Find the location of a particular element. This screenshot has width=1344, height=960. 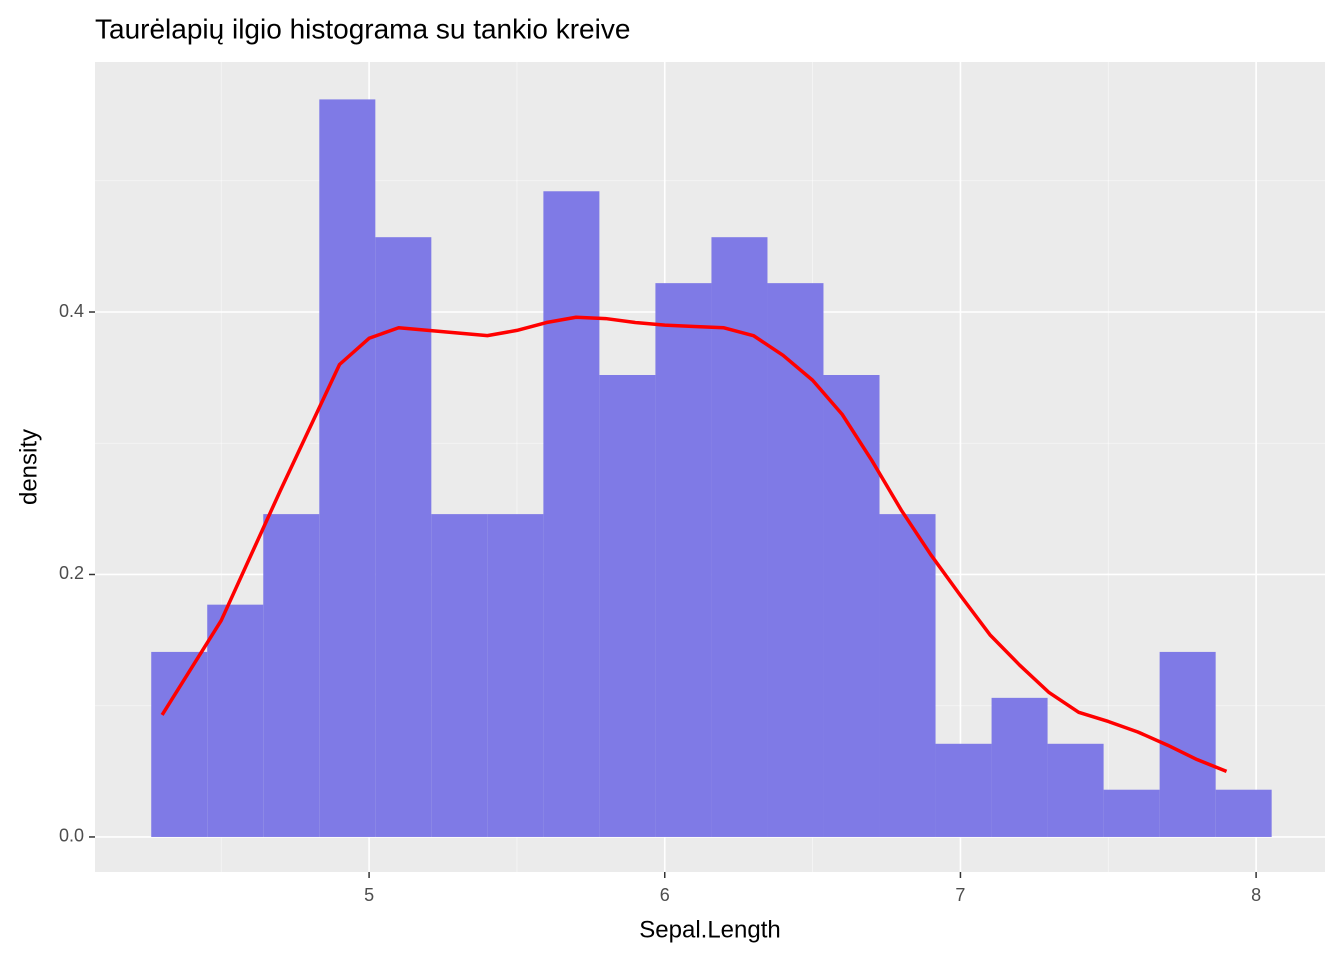

x-tick-label: 7 is located at coordinates (960, 895).